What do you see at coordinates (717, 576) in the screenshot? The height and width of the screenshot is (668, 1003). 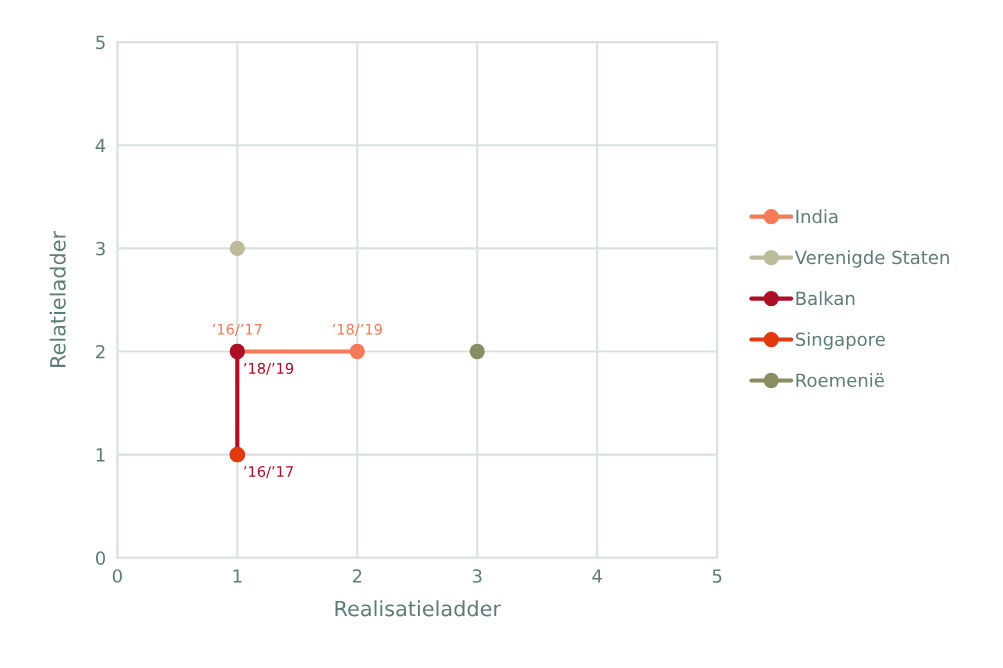 I see `x-tick-label: 5` at bounding box center [717, 576].